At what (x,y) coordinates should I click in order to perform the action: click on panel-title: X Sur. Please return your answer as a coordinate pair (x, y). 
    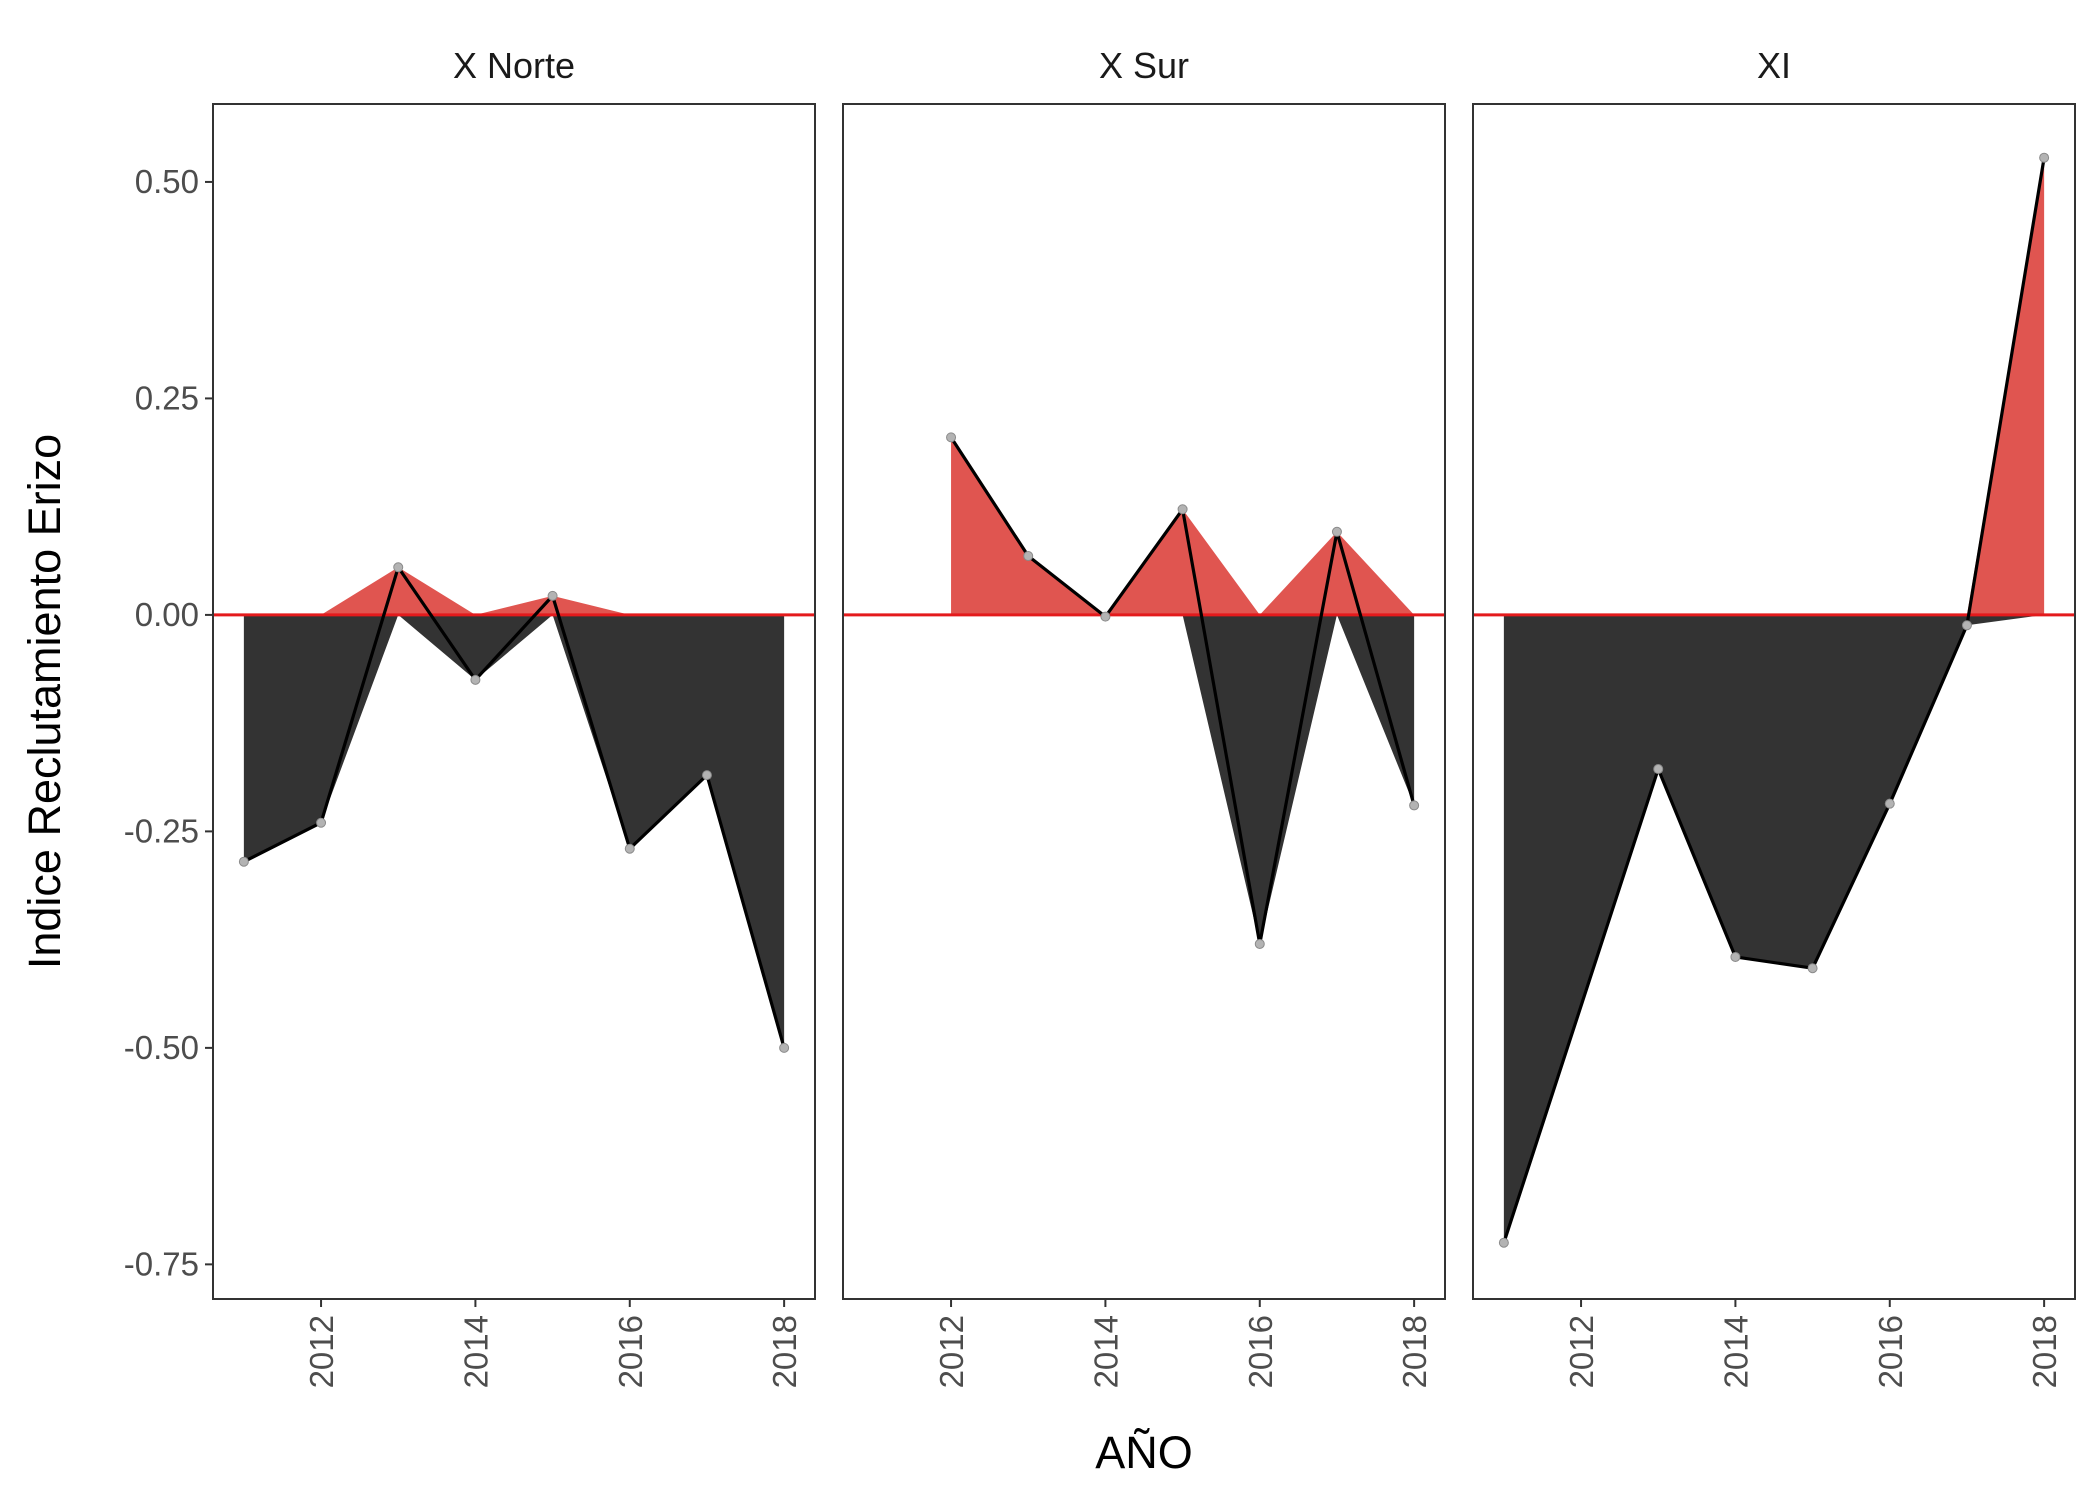
    Looking at the image, I should click on (1144, 65).